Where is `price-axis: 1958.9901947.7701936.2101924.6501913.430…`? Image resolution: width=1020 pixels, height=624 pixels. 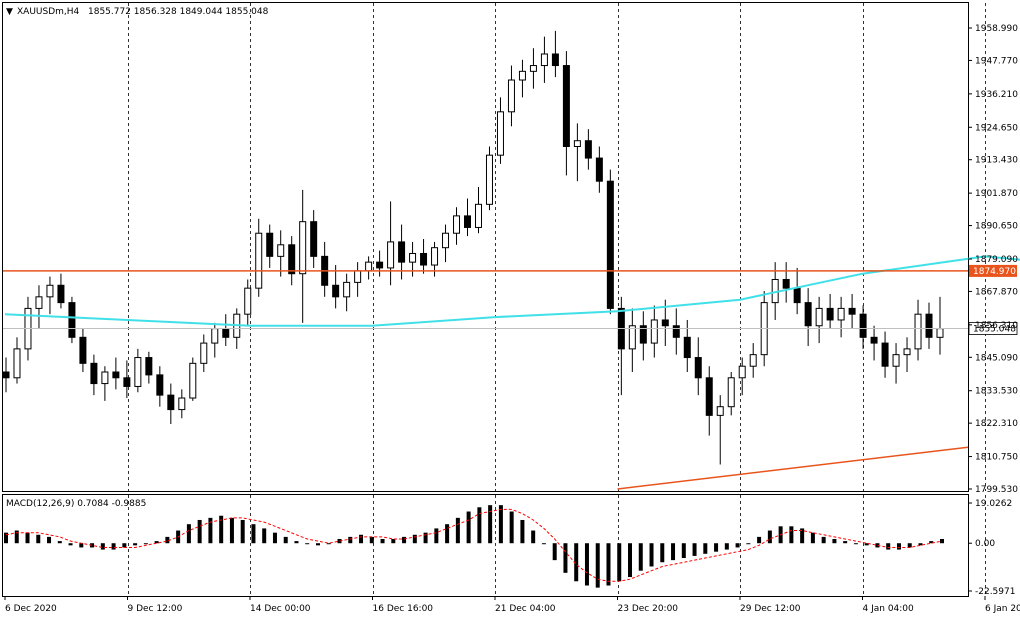 price-axis: 1958.9901947.7701936.2101924.6501913.430… is located at coordinates (993, 259).